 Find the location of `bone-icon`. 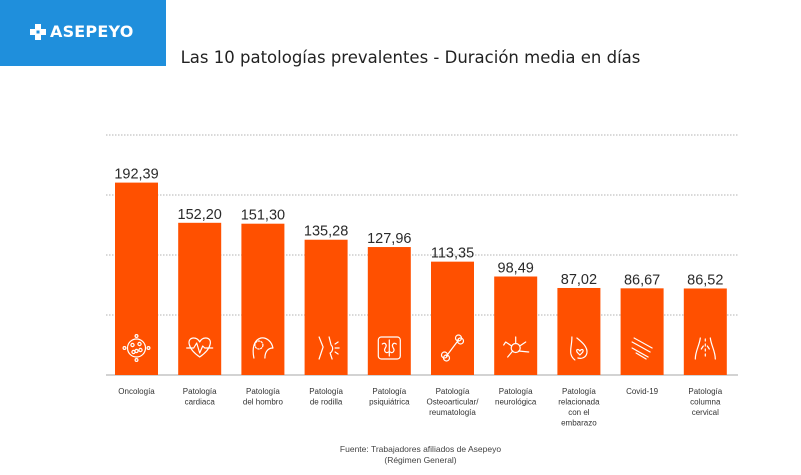

bone-icon is located at coordinates (452, 348).